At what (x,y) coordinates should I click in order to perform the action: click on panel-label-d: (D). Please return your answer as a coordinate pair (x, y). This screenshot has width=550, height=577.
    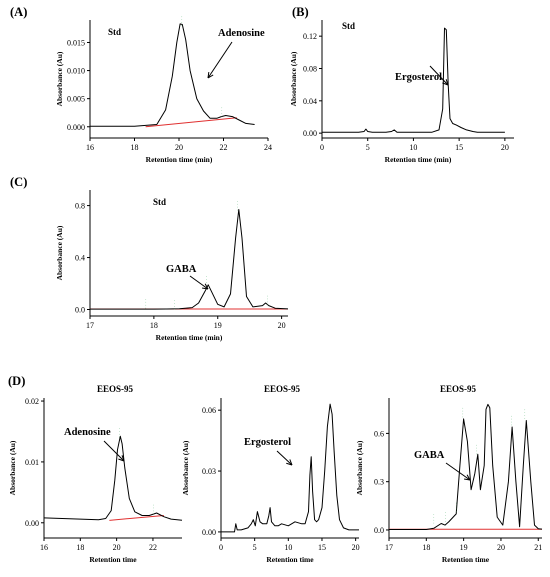
    Looking at the image, I should click on (16, 381).